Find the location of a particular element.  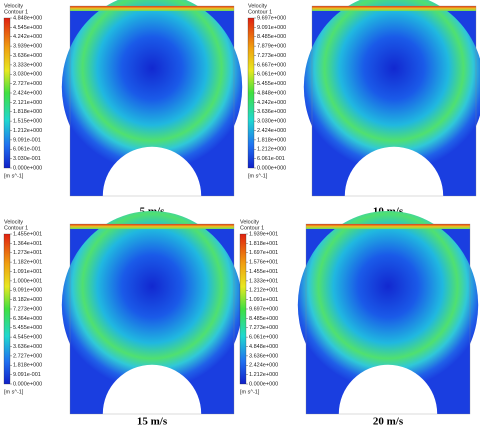

colorbar-label: 1.000e+001 is located at coordinates (27, 281).